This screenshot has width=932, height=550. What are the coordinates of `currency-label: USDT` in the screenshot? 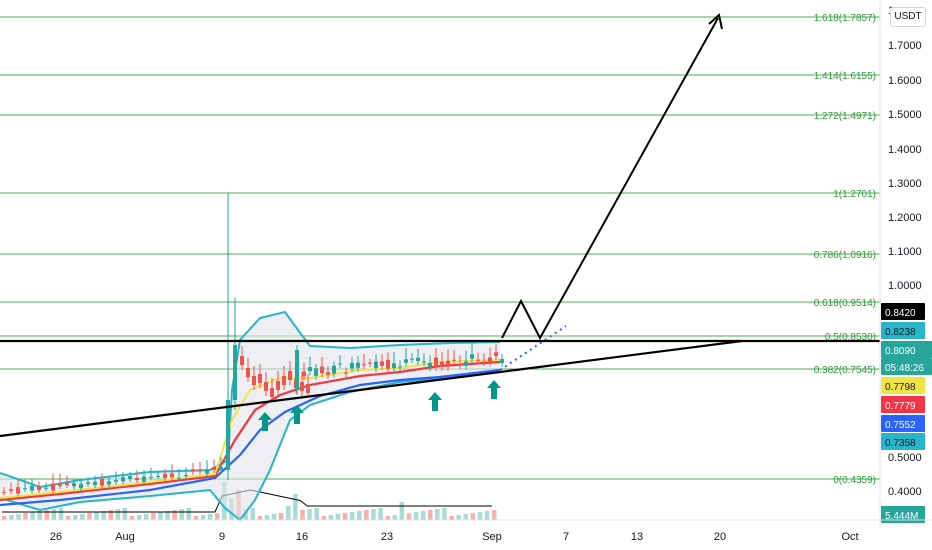 It's located at (908, 17).